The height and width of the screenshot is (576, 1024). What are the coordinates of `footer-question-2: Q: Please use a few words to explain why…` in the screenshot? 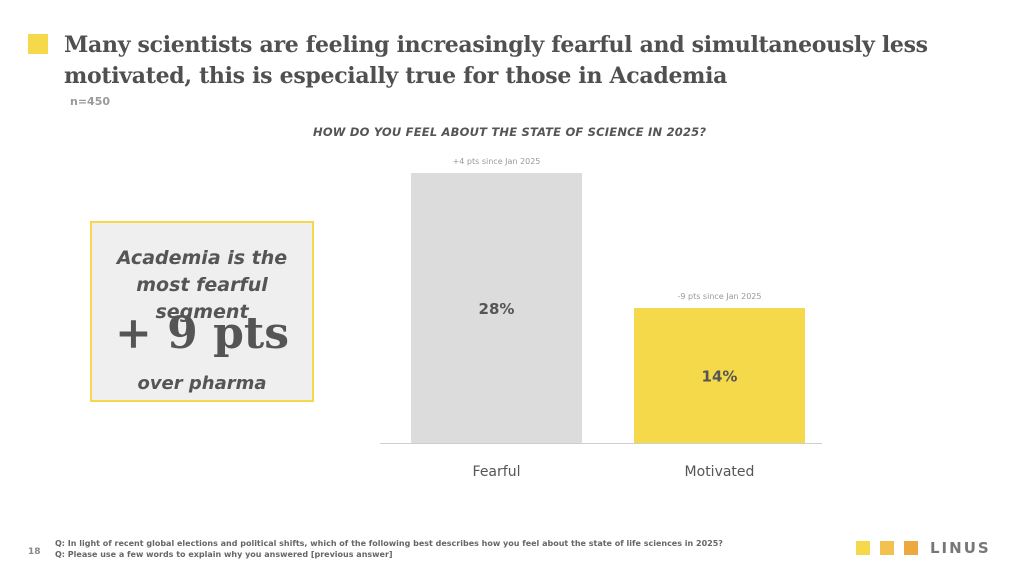 It's located at (224, 554).